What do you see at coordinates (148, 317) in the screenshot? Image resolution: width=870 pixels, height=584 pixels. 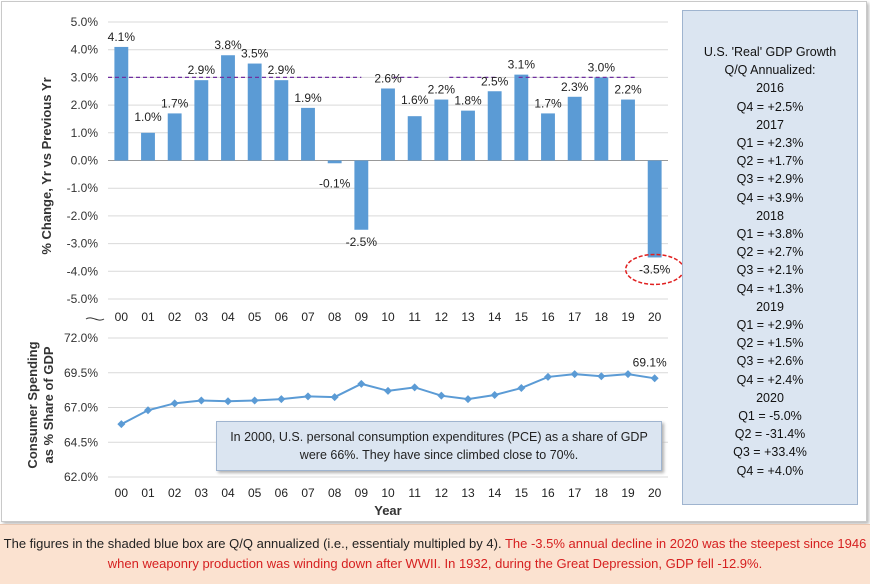 I see `top-x-tick-label: 01` at bounding box center [148, 317].